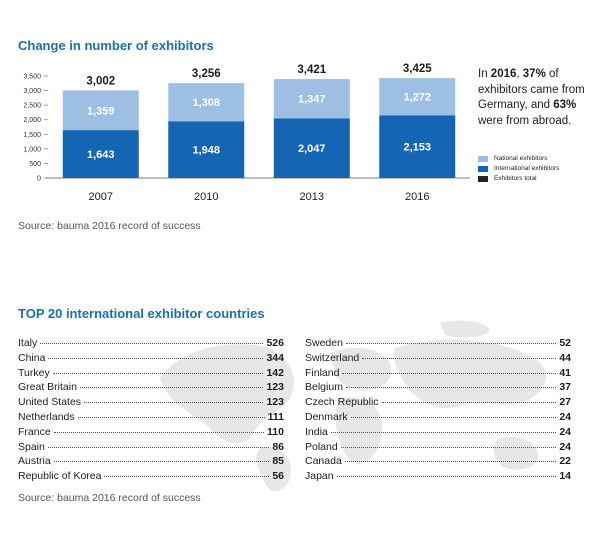 This screenshot has width=600, height=540. Describe the element at coordinates (101, 155) in the screenshot. I see `label-international: 1,643` at that location.